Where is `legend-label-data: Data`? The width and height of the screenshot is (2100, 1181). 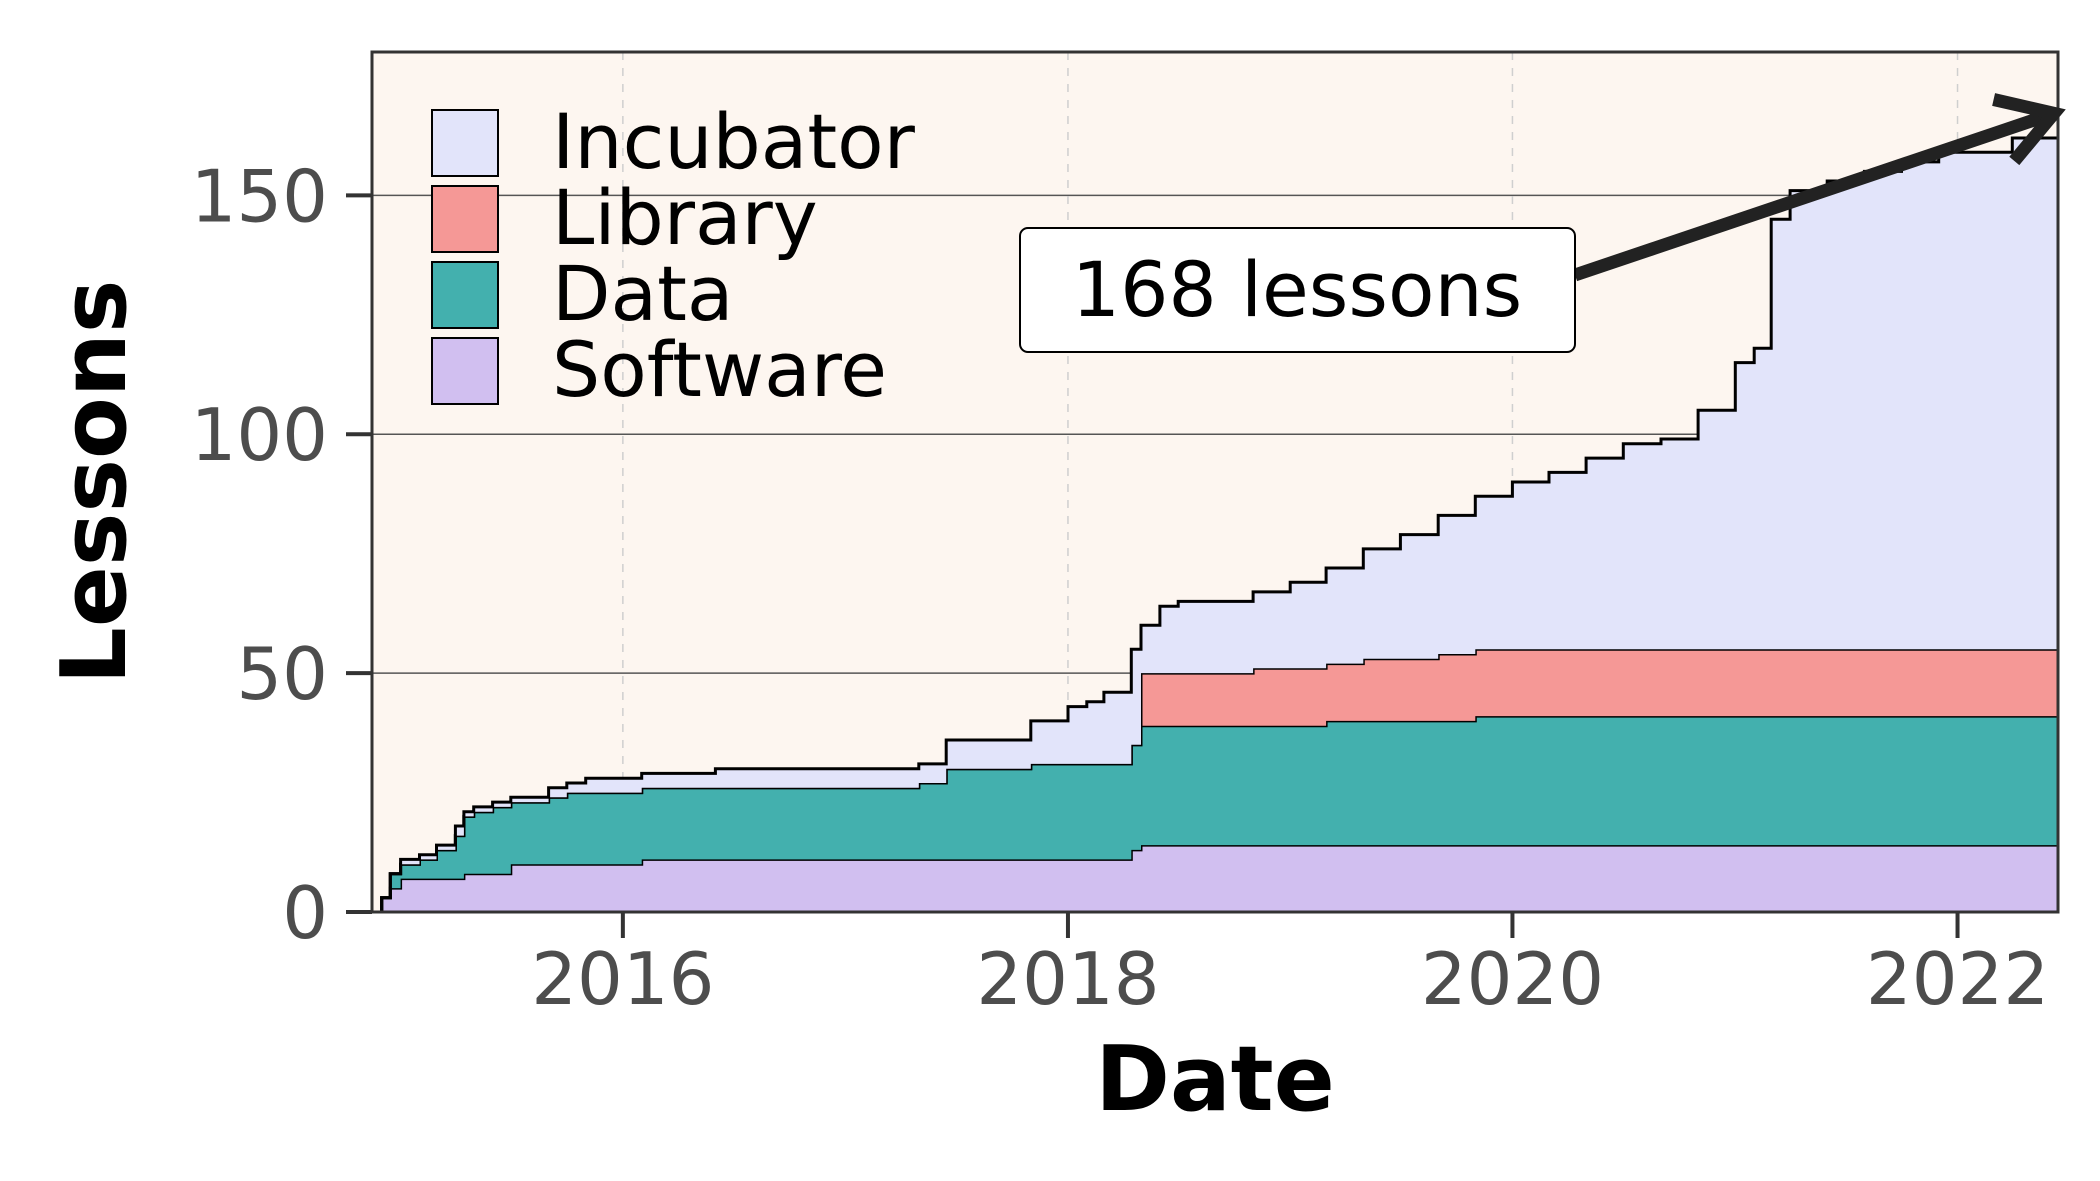
legend-label-data: Data is located at coordinates (642, 293).